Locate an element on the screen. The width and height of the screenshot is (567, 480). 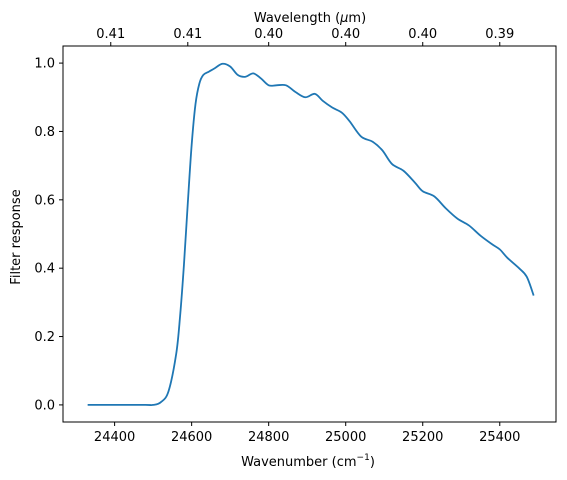
x-tick-label: 24600 is located at coordinates (191, 437).